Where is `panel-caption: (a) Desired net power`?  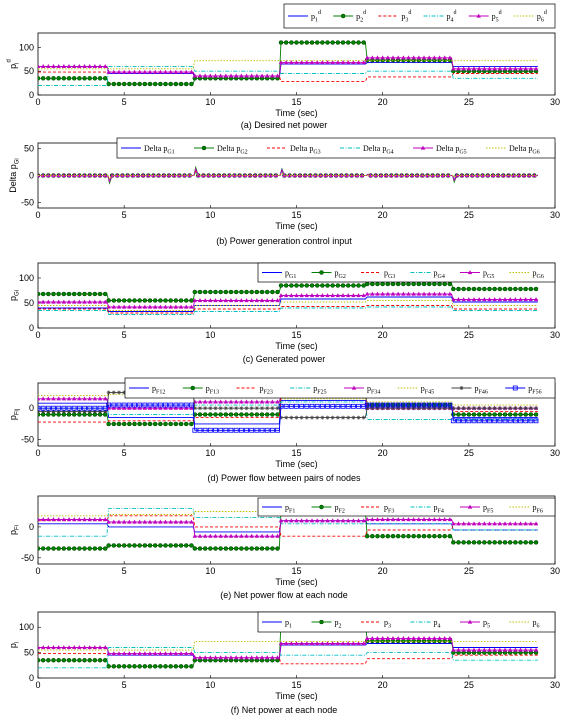 panel-caption: (a) Desired net power is located at coordinates (284, 125).